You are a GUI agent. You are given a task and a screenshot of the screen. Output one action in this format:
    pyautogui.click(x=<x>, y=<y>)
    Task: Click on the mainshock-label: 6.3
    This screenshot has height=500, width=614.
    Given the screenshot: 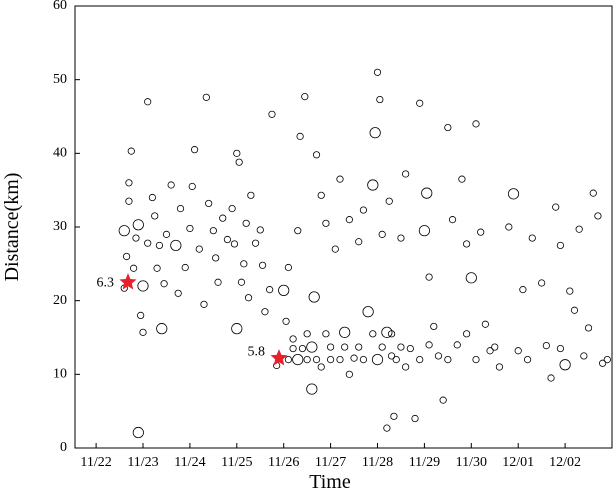 What is the action you would take?
    pyautogui.click(x=105, y=282)
    